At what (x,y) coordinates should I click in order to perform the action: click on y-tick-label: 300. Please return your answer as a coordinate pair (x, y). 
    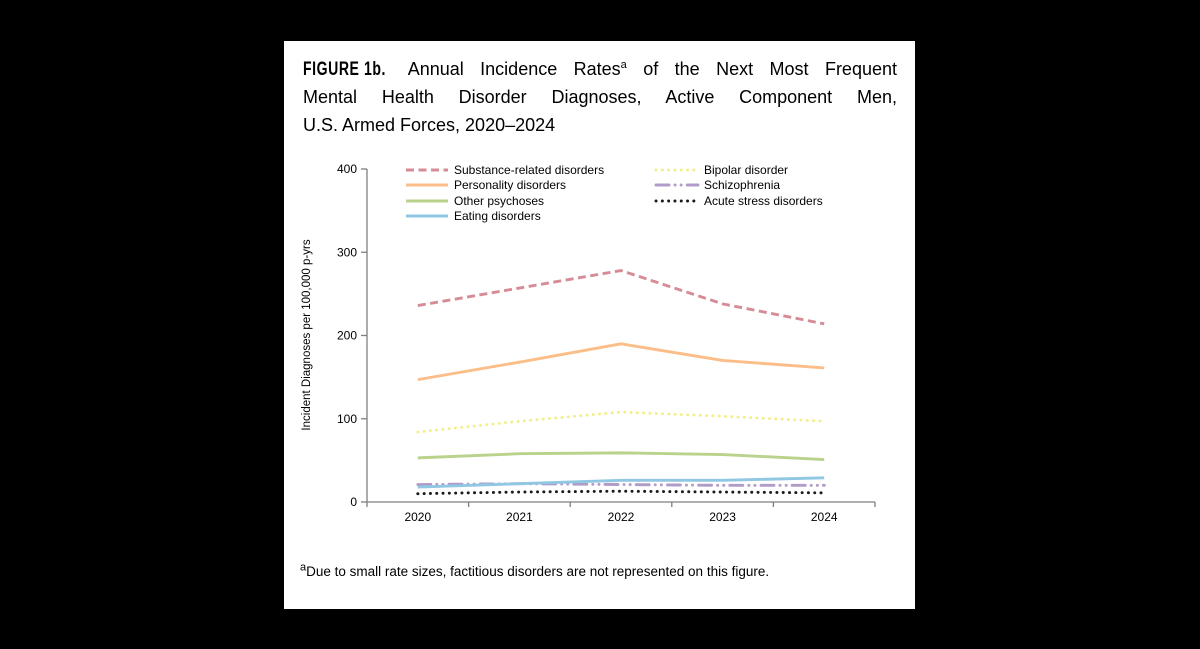
    Looking at the image, I should click on (347, 252).